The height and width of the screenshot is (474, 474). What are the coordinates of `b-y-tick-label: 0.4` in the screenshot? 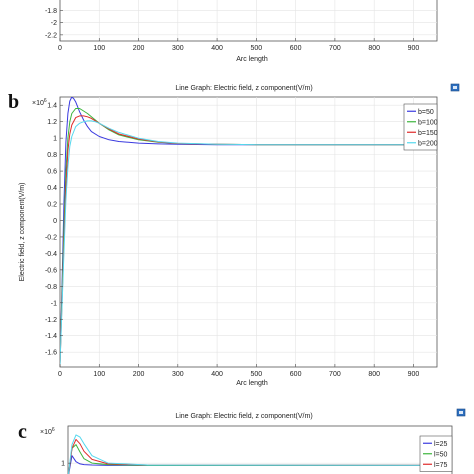 It's located at (52, 188).